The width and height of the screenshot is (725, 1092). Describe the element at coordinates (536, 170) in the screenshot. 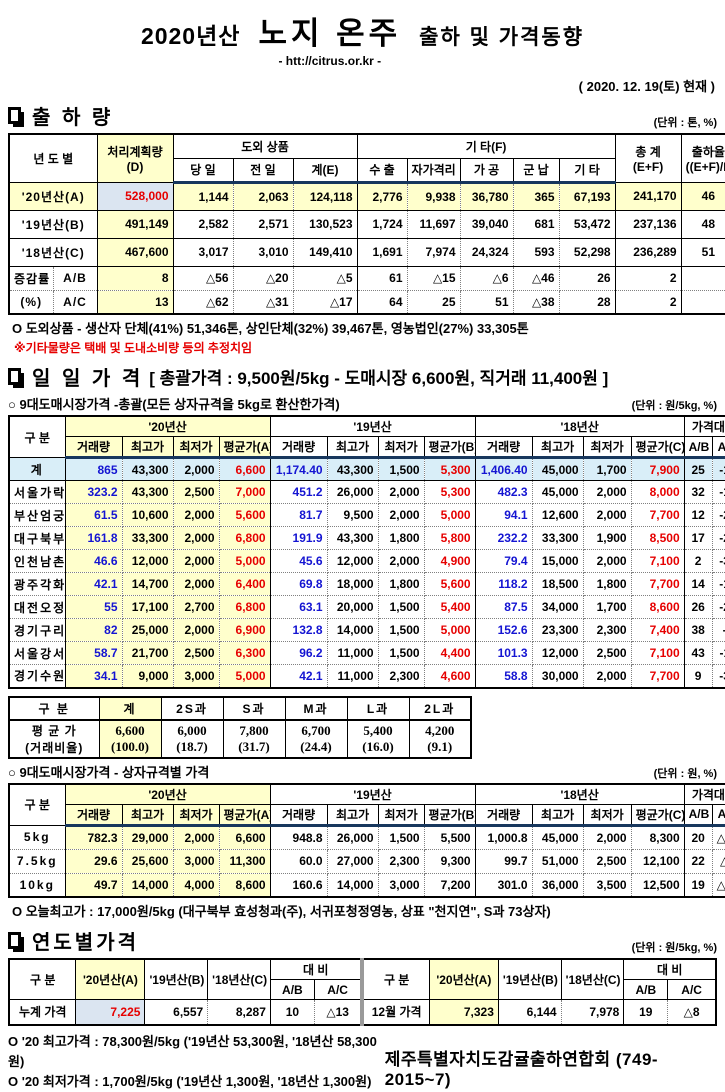

I see `col-military: 군 납` at that location.